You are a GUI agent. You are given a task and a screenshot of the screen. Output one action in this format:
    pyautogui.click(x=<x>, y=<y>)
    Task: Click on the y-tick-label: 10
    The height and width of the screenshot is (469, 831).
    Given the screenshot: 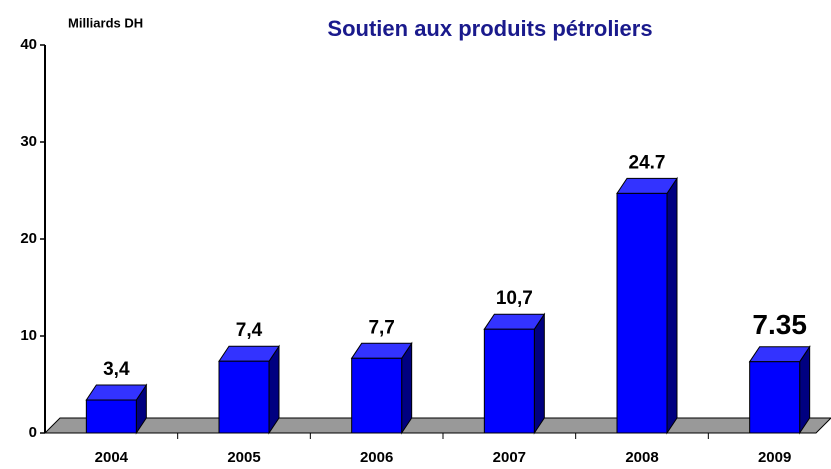 What is the action you would take?
    pyautogui.click(x=28, y=335)
    